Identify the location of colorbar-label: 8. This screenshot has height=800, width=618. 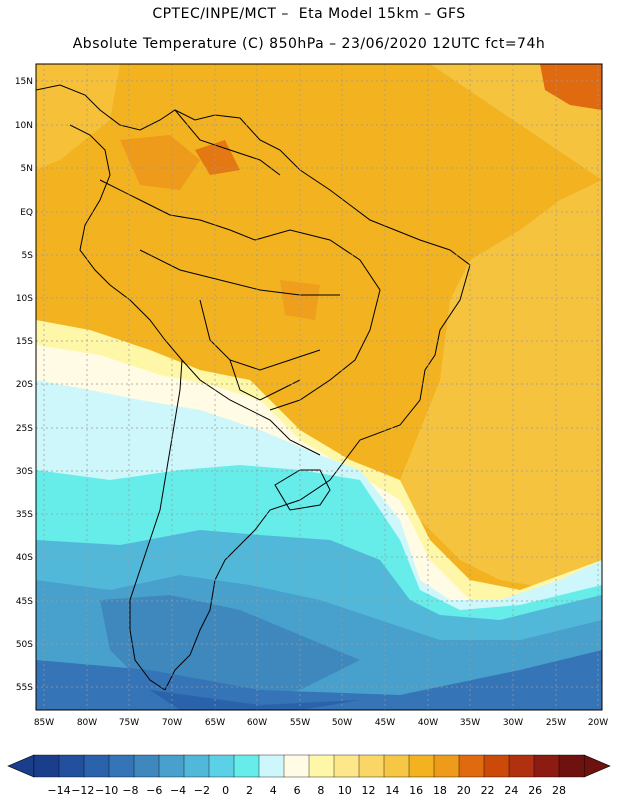
(320, 790).